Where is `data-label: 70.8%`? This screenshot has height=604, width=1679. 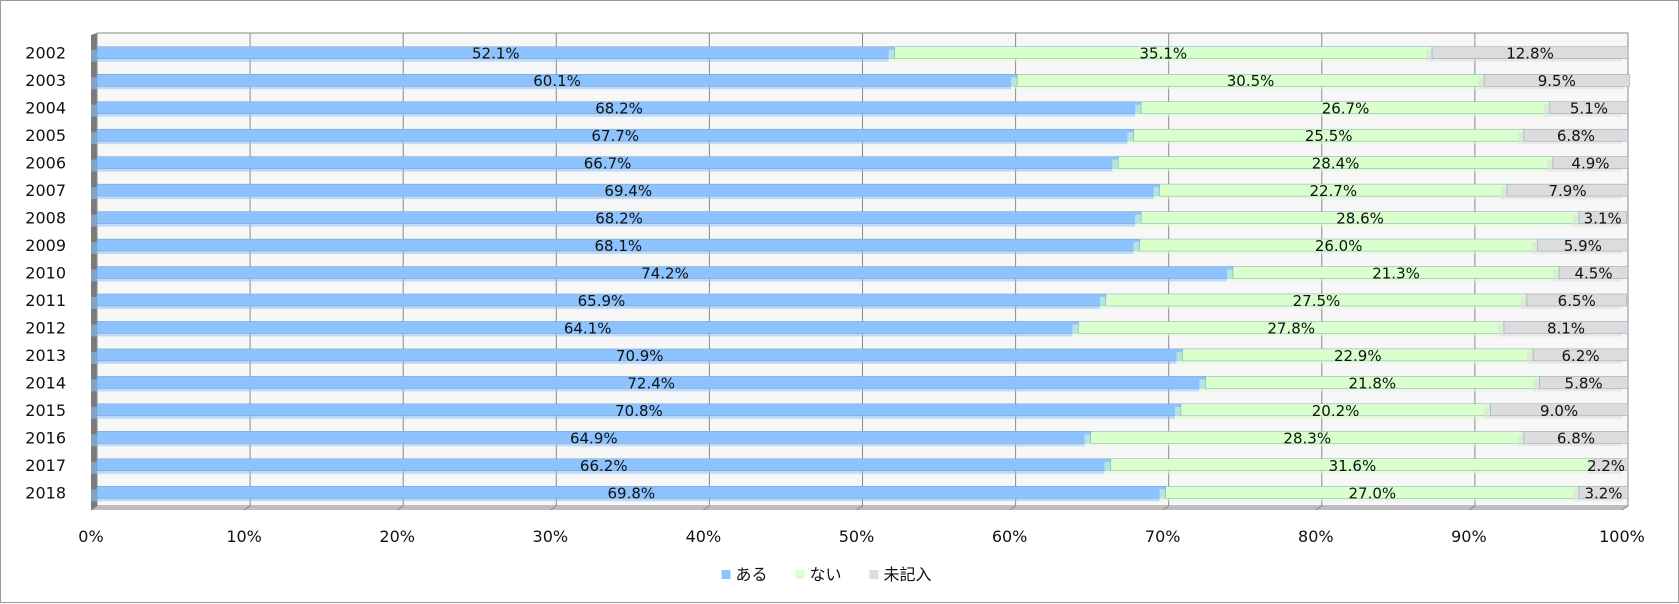
data-label: 70.8% is located at coordinates (639, 411).